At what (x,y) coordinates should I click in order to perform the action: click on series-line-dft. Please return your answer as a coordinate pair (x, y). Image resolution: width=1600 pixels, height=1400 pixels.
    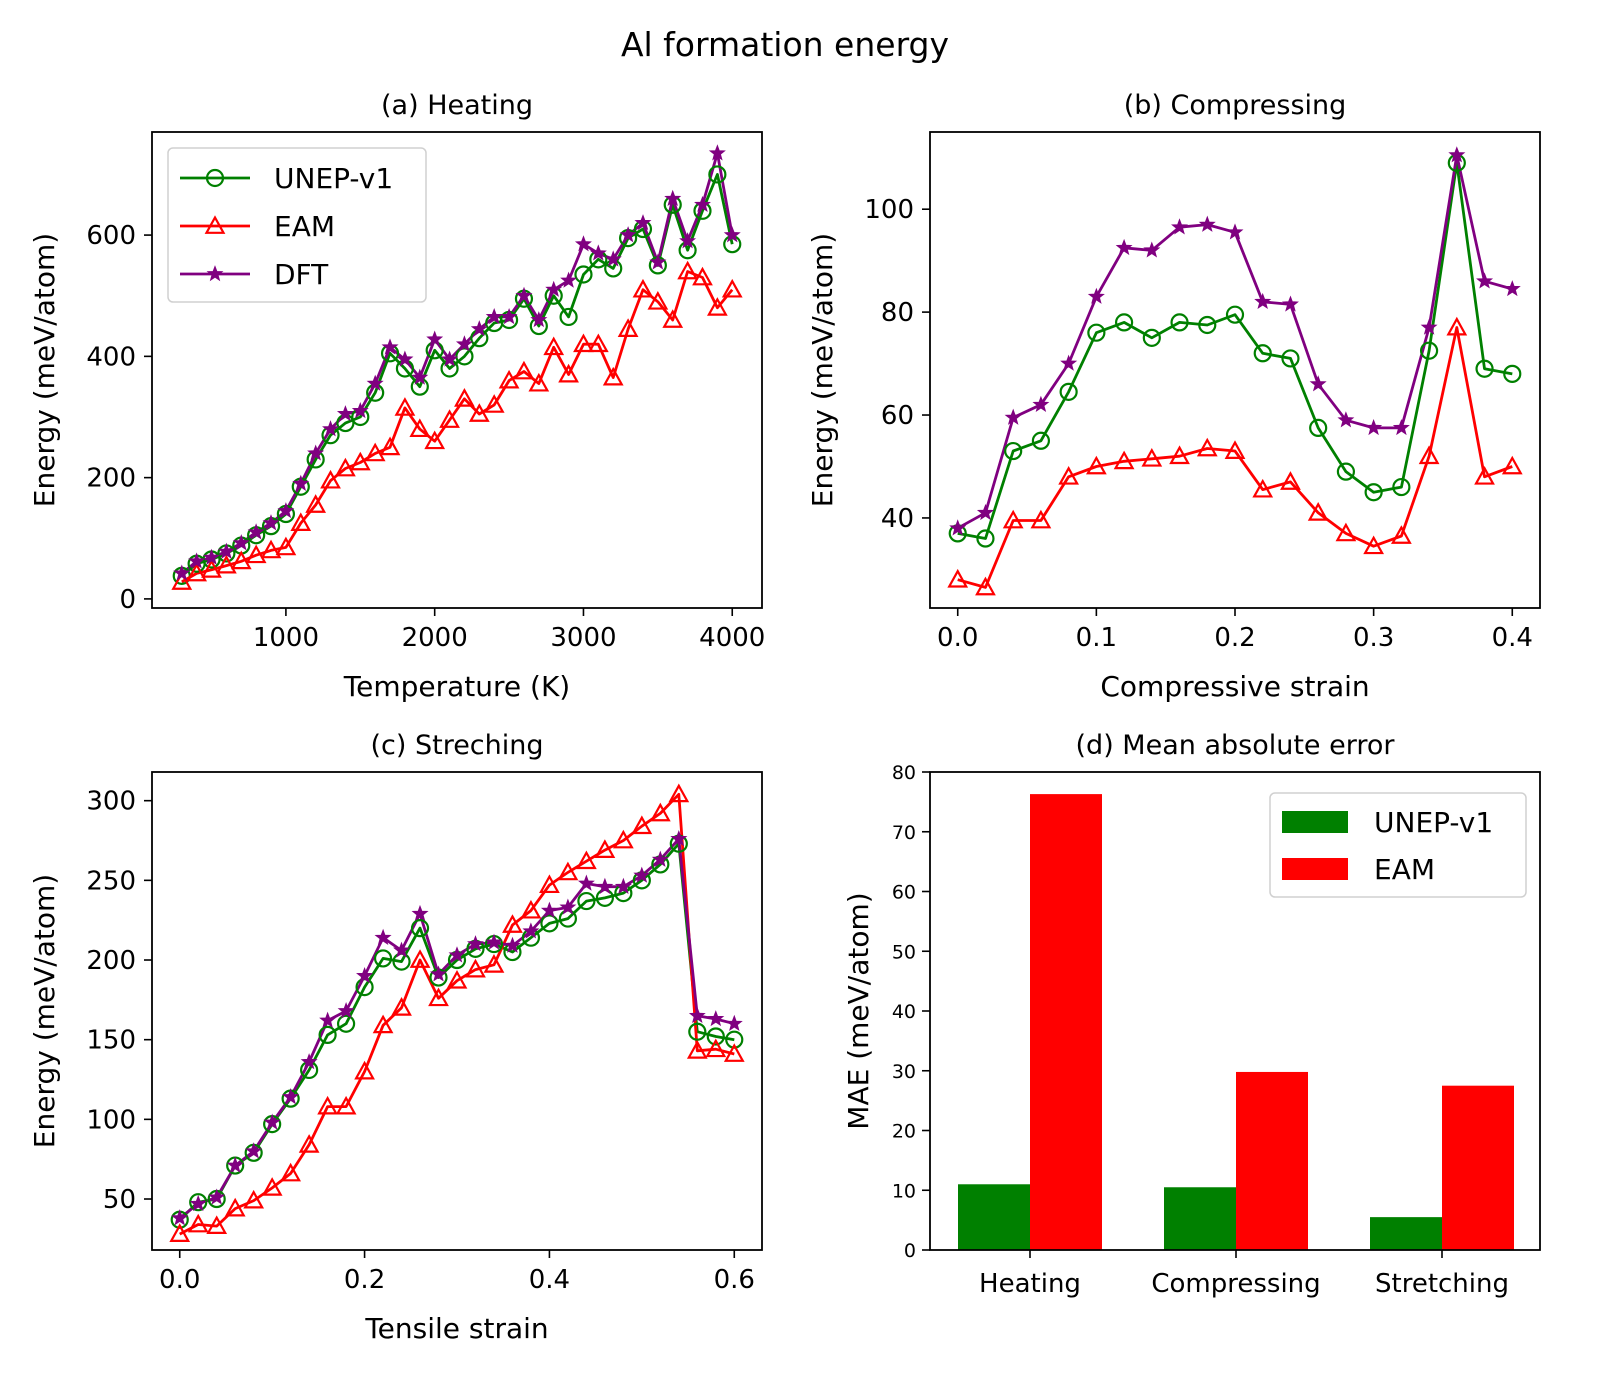
    Looking at the image, I should click on (456, 1028).